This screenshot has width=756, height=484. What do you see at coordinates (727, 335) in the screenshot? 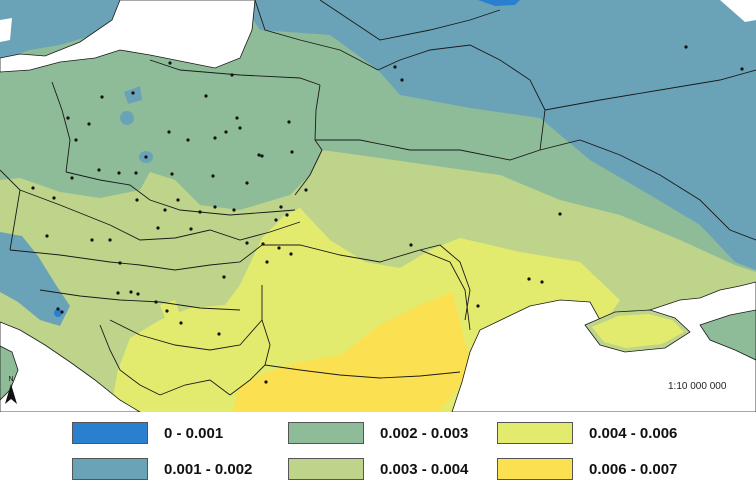
I see `caucasus-land` at bounding box center [727, 335].